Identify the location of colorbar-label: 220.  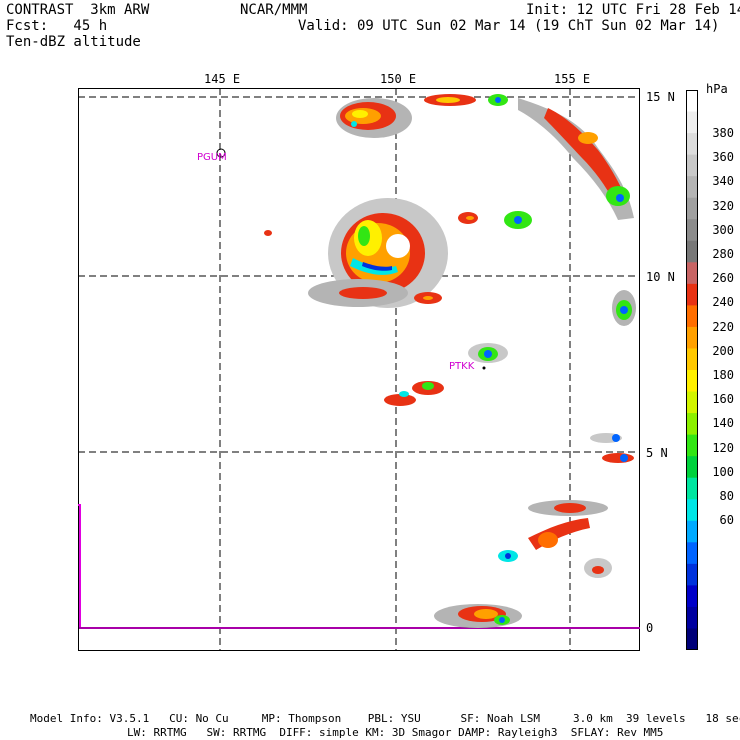
(723, 326).